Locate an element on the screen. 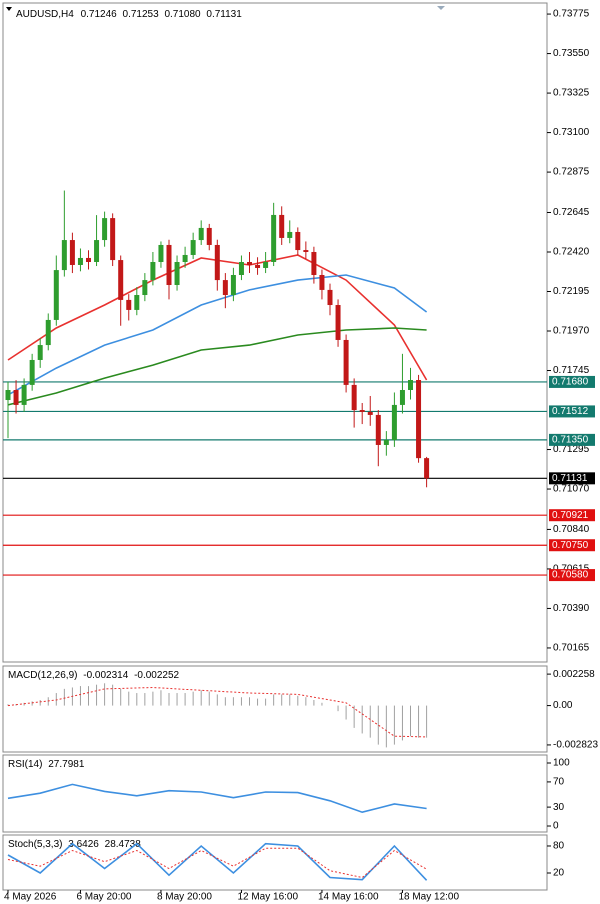 This screenshot has width=600, height=904. price-level-label: 0.70580 is located at coordinates (570, 575).